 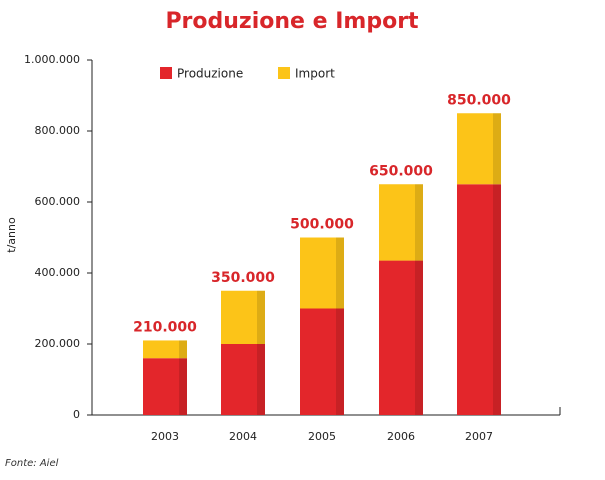 I want to click on legend-label: Import, so click(x=315, y=74).